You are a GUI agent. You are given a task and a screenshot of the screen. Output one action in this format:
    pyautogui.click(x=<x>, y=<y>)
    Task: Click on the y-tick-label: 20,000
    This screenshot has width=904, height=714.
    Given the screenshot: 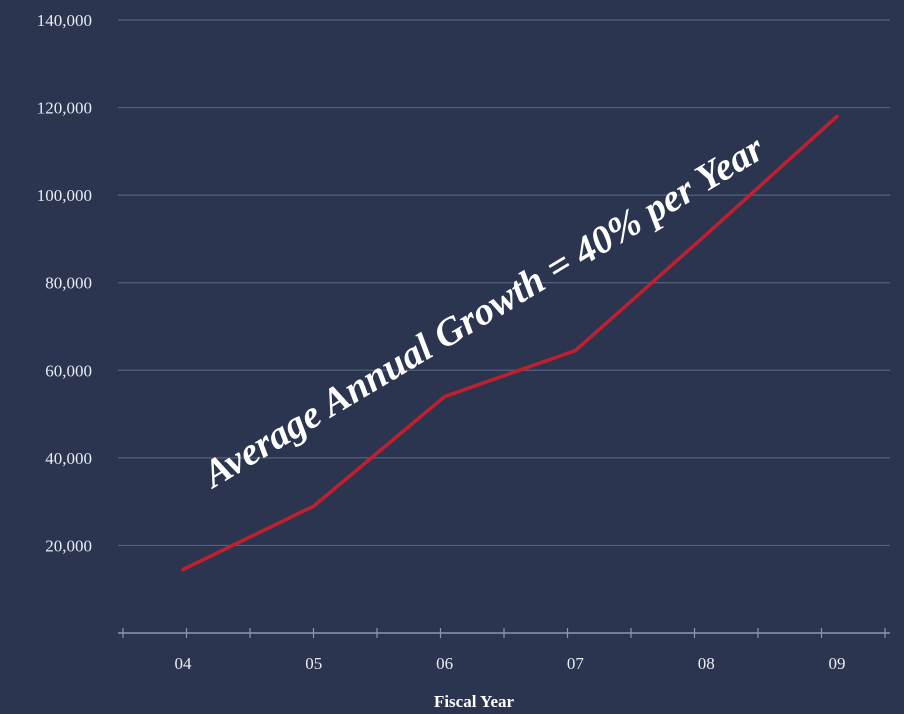 What is the action you would take?
    pyautogui.click(x=68, y=545)
    